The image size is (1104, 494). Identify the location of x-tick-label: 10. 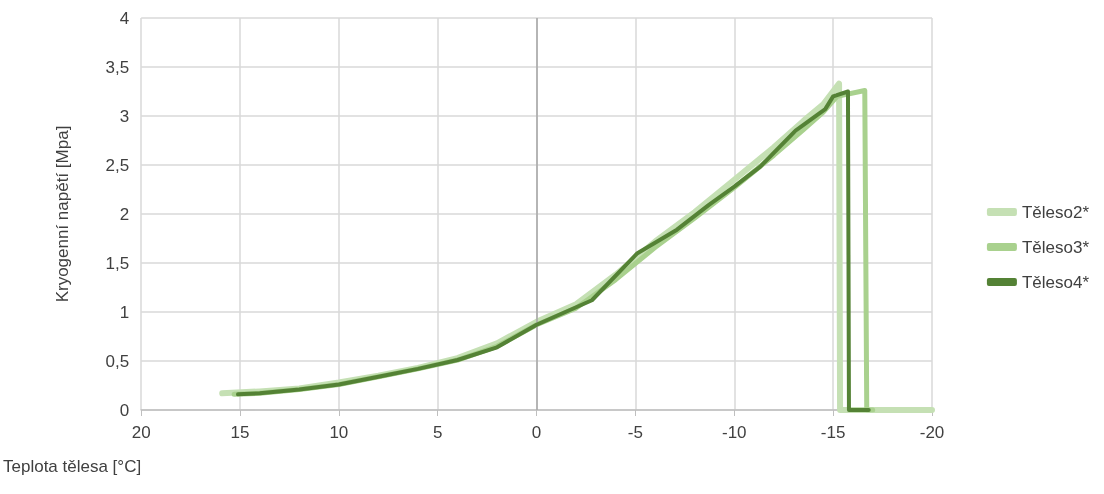
(339, 432).